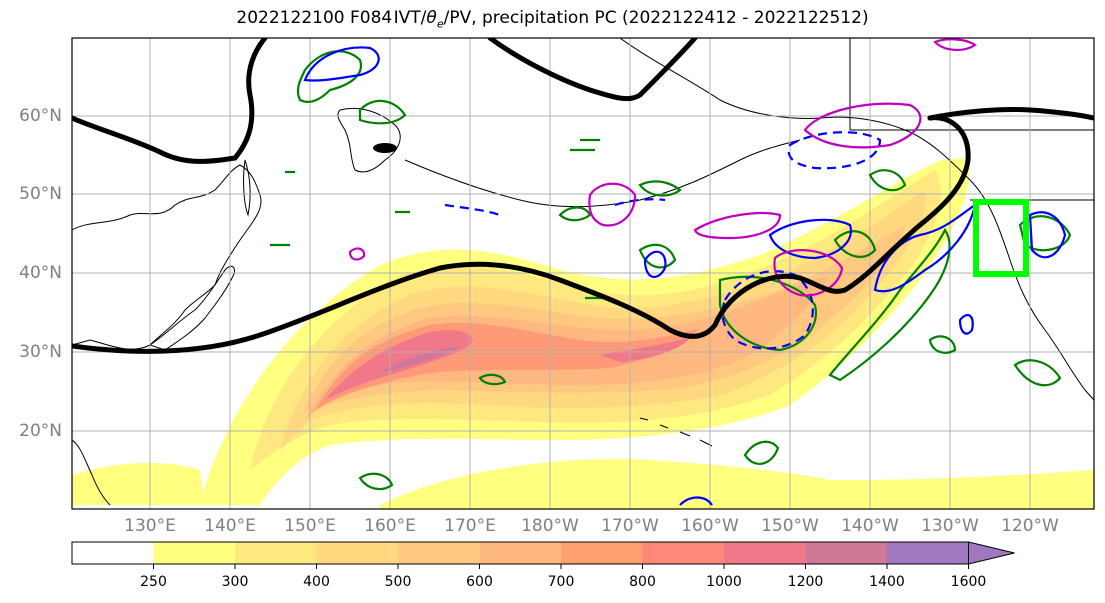 This screenshot has width=1105, height=603. What do you see at coordinates (440, 24) in the screenshot?
I see `title-theta-sub: e` at bounding box center [440, 24].